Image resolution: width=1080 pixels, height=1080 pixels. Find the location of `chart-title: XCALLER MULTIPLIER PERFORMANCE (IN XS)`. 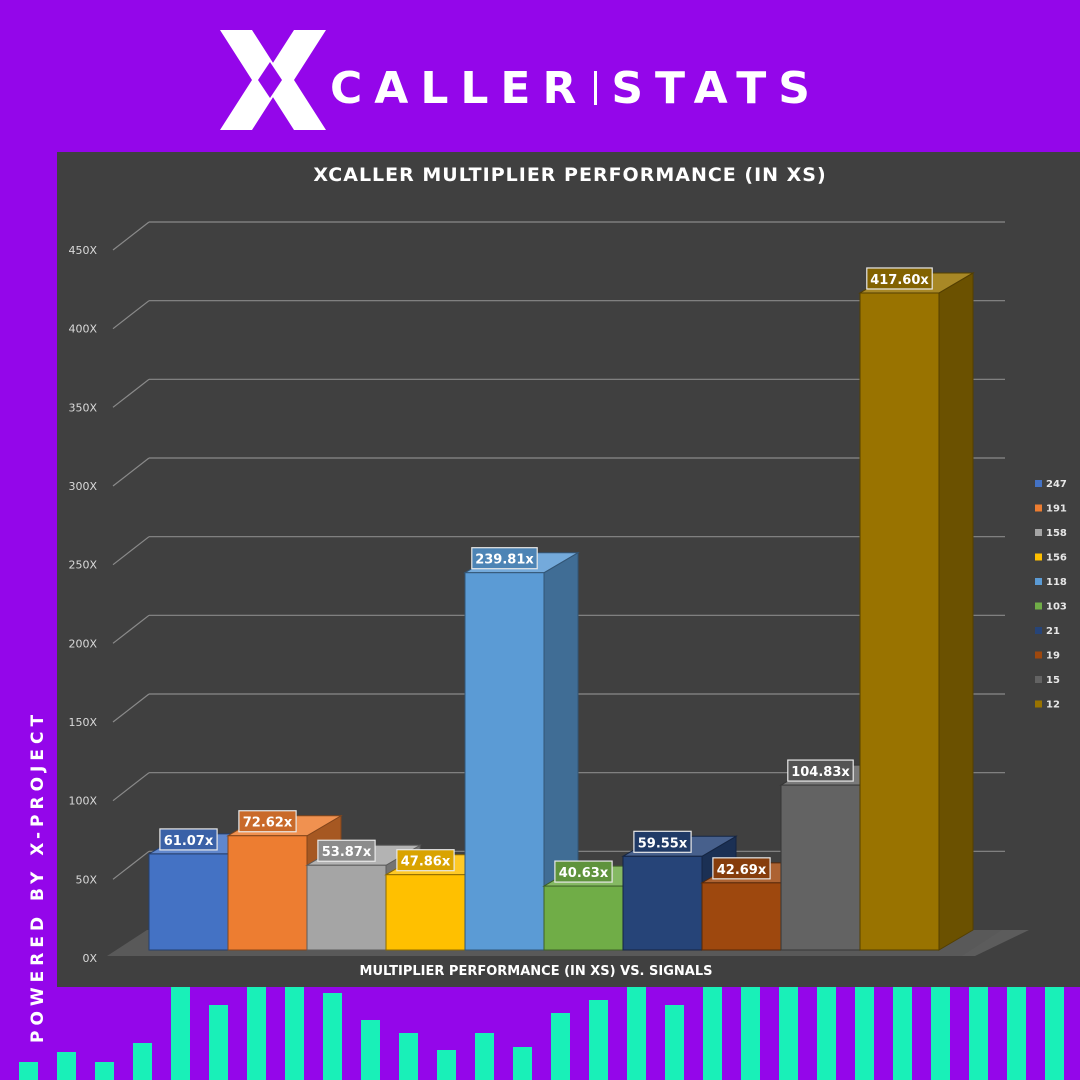

chart-title: XCALLER MULTIPLIER PERFORMANCE (IN XS) is located at coordinates (569, 175).